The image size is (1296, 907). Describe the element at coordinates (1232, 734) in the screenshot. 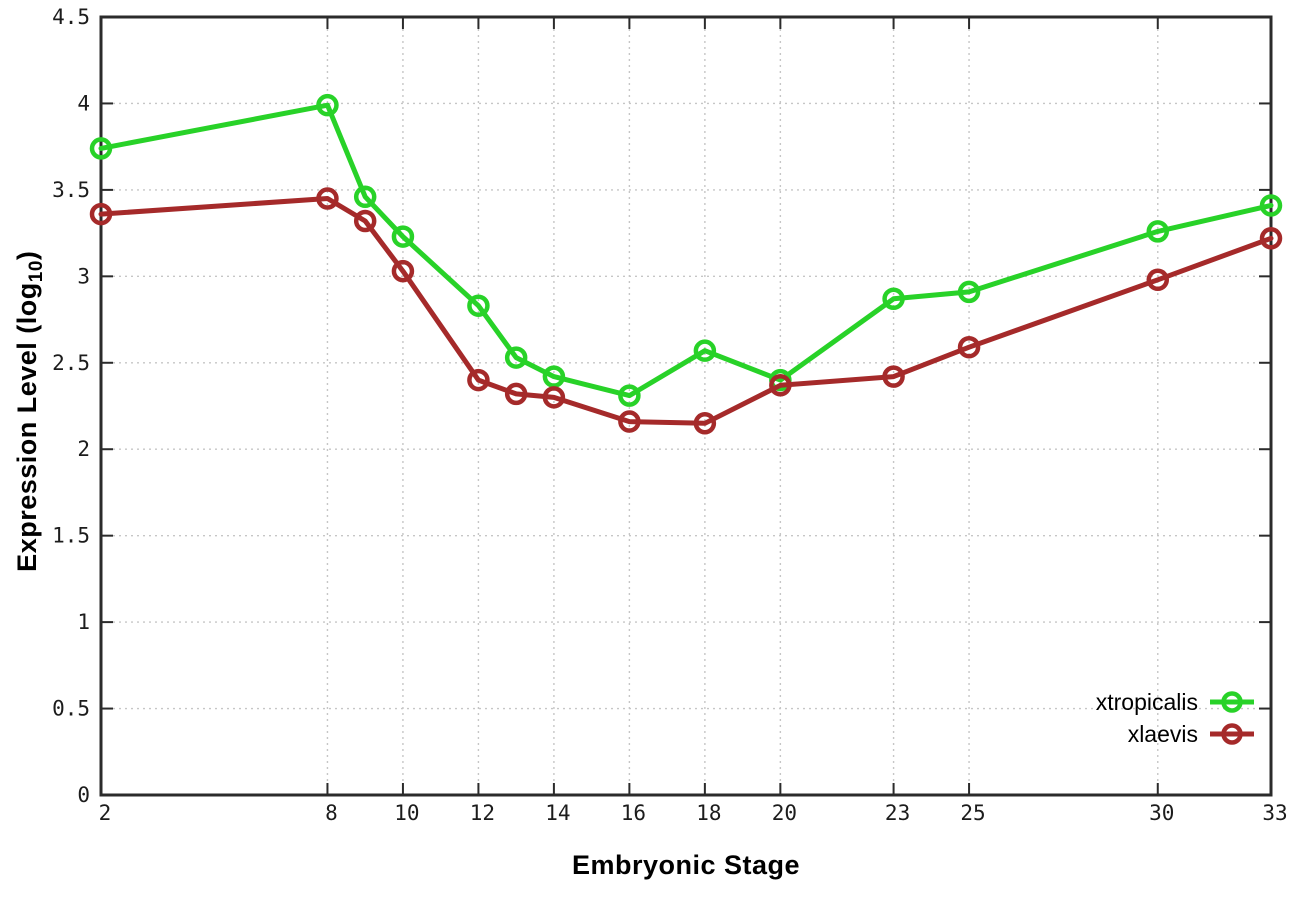

I see `xlaevis-line-marker-icon` at that location.